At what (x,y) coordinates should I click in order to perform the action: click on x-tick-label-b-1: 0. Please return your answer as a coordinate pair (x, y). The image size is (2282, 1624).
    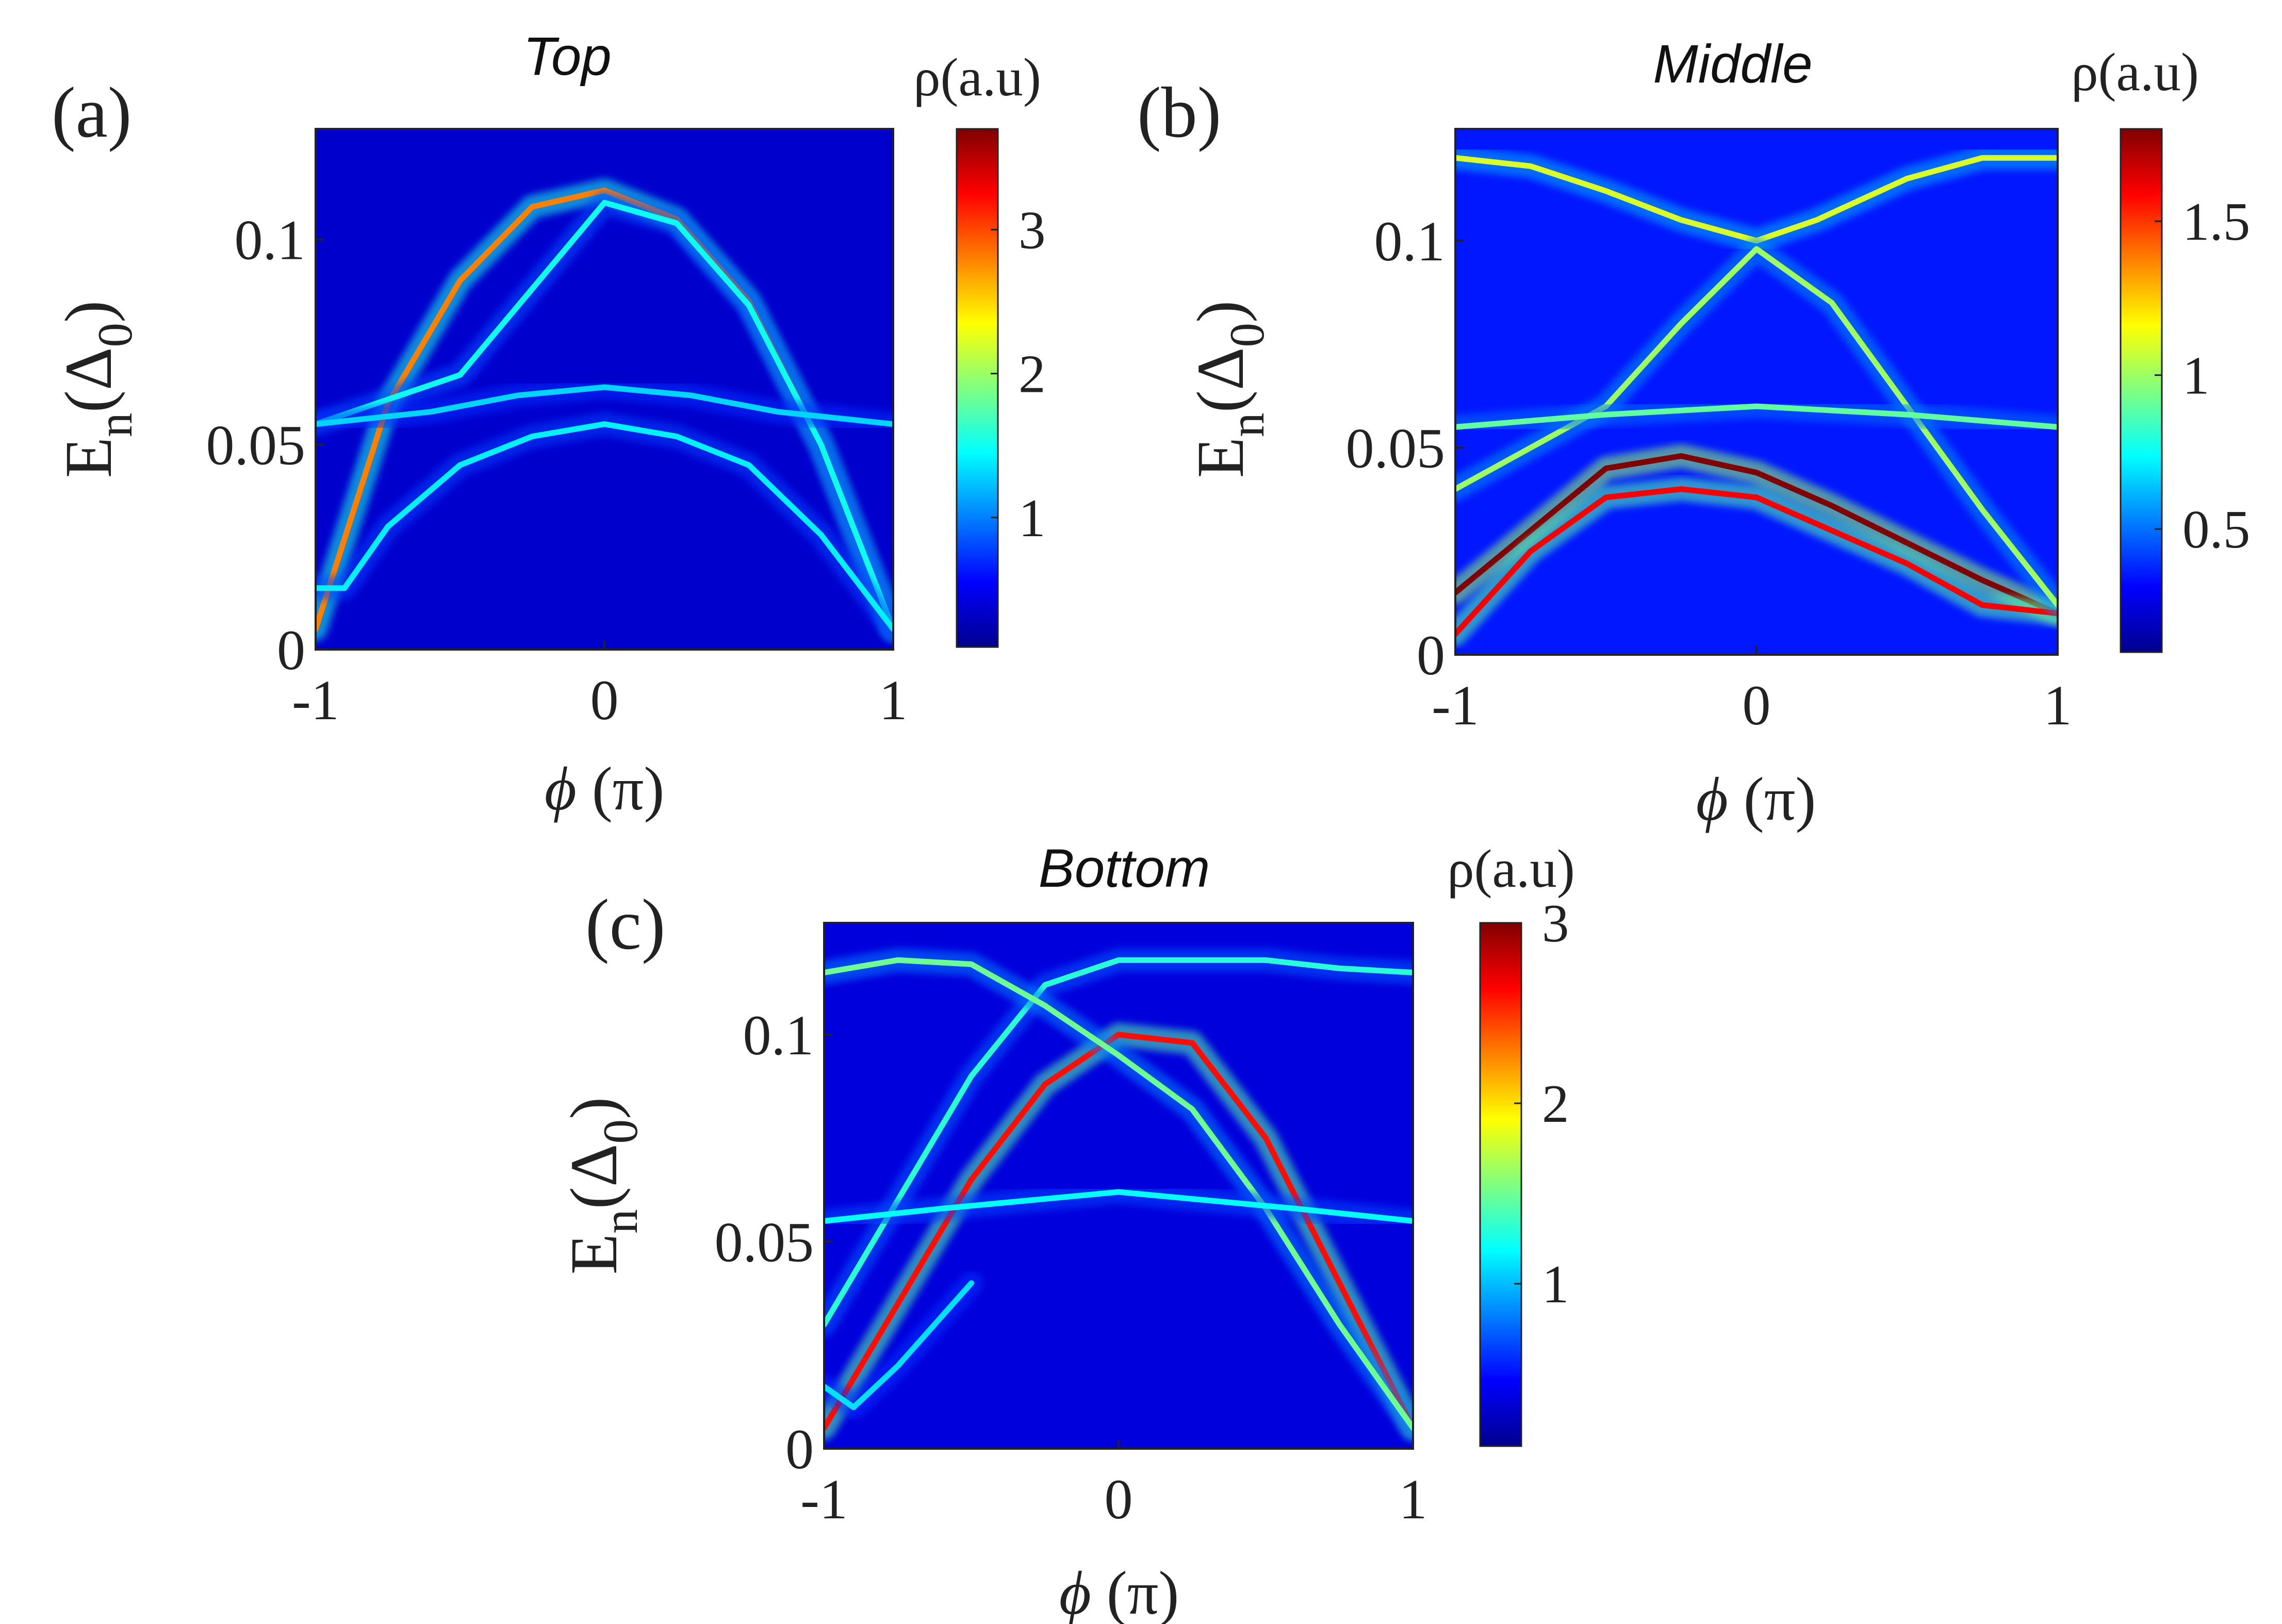
    Looking at the image, I should click on (1757, 705).